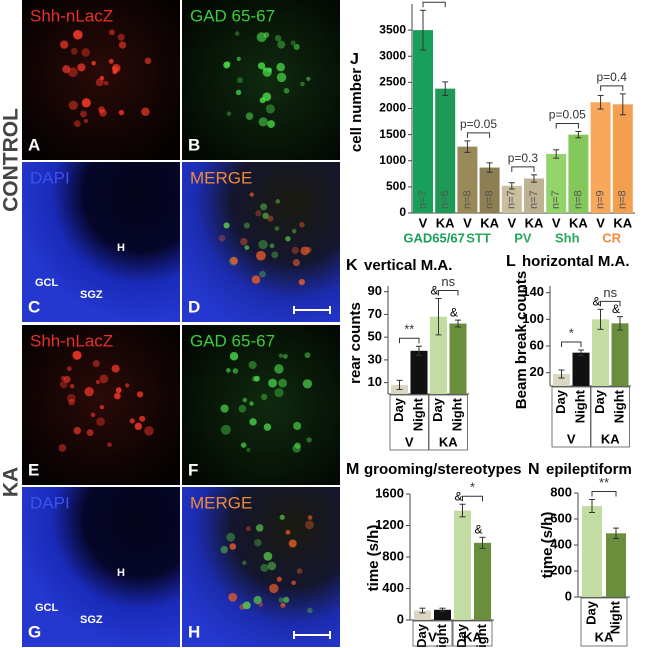  What do you see at coordinates (561, 517) in the screenshot?
I see `y-tick-label: 600` at bounding box center [561, 517].